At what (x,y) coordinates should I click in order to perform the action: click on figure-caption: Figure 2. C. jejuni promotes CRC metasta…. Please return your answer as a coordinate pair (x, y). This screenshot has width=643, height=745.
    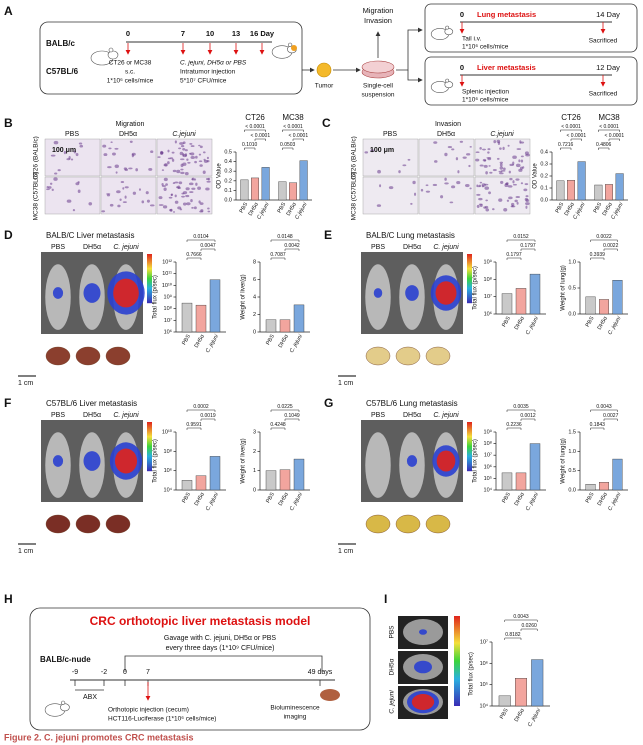
    Looking at the image, I should click on (99, 737).